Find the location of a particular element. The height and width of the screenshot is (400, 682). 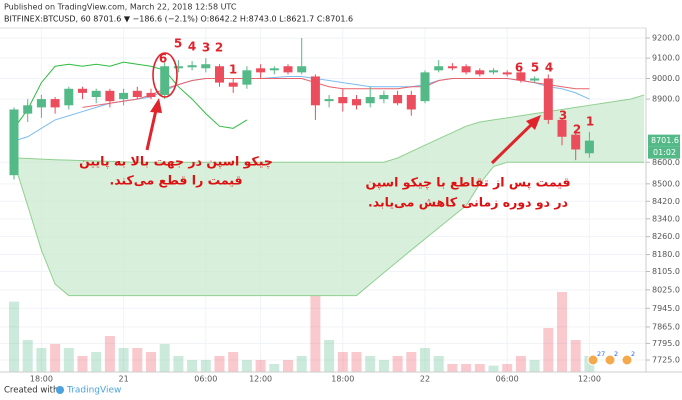

y-tick-label: 8900.0 is located at coordinates (666, 99).